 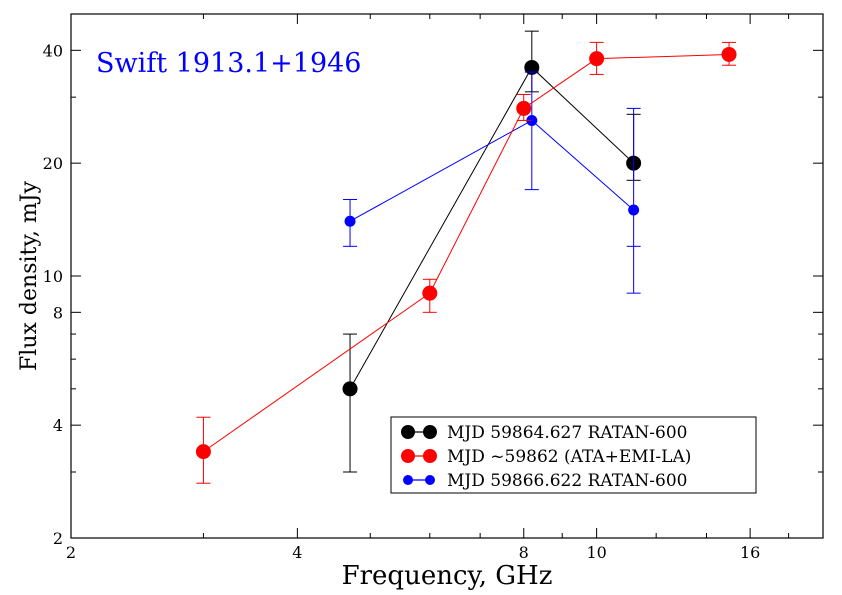 I want to click on chart-annotation: Swift 1913.1+1946, so click(x=228, y=63).